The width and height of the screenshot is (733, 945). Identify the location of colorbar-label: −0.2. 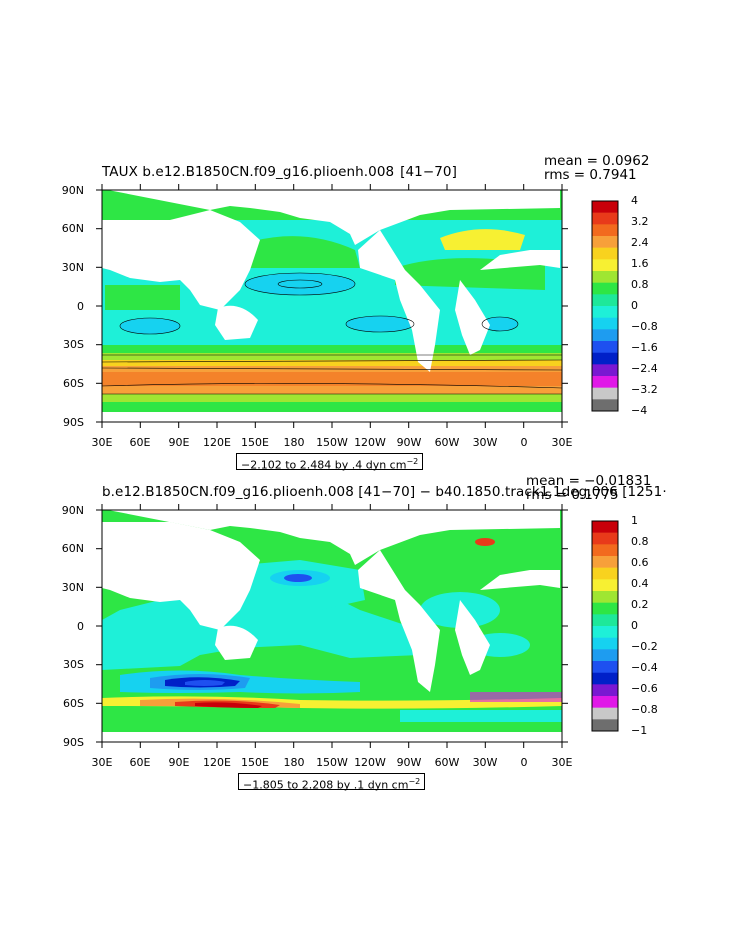
(644, 646).